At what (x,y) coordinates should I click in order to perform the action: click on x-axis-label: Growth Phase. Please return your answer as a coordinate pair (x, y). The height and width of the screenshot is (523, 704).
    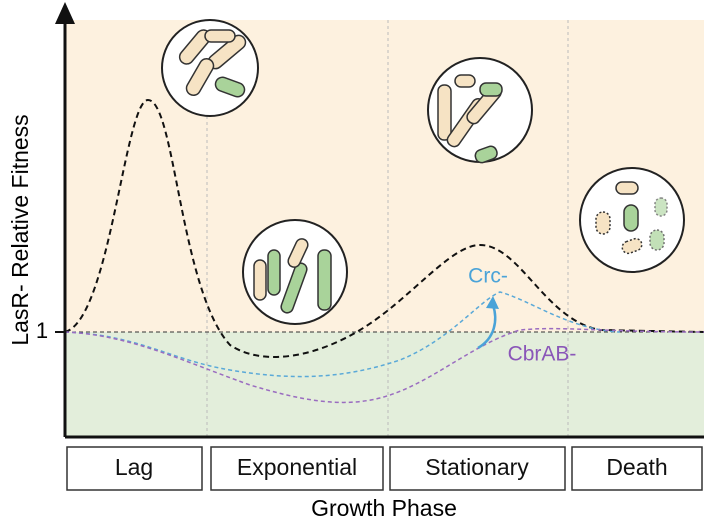
    Looking at the image, I should click on (384, 508).